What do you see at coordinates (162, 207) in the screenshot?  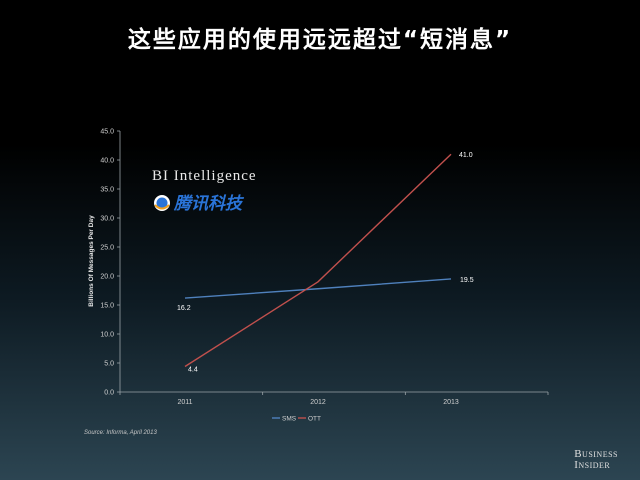 I see `tencent-logo-swoosh` at bounding box center [162, 207].